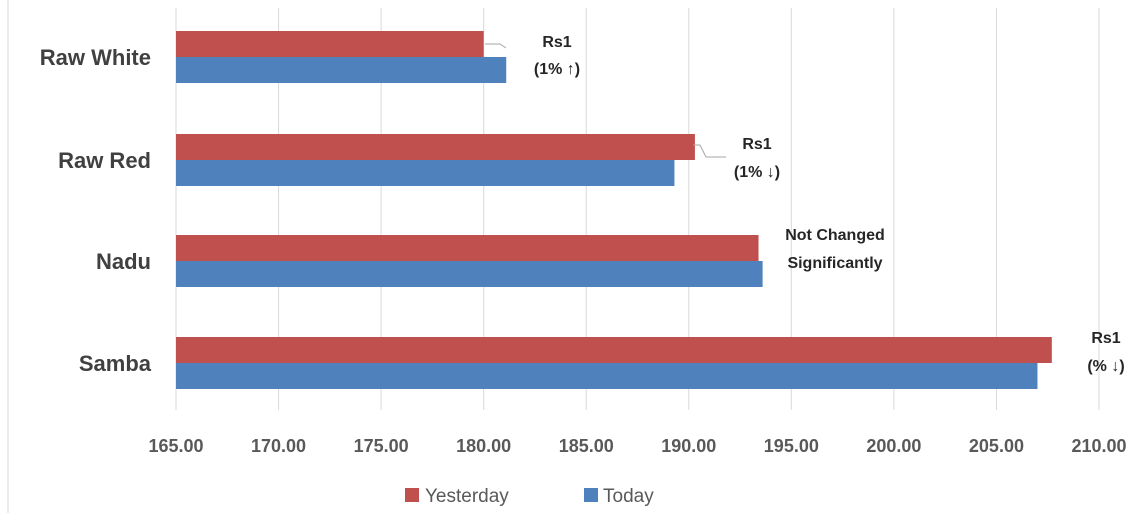 The width and height of the screenshot is (1141, 513). Describe the element at coordinates (115, 363) in the screenshot. I see `category-label: Samba` at that location.